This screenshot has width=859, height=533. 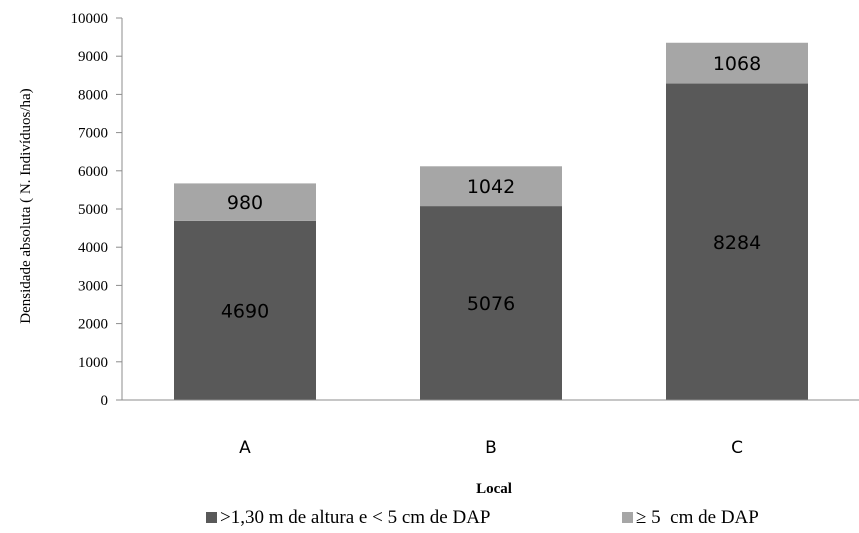 I want to click on x-axis-label: Local, so click(x=494, y=489).